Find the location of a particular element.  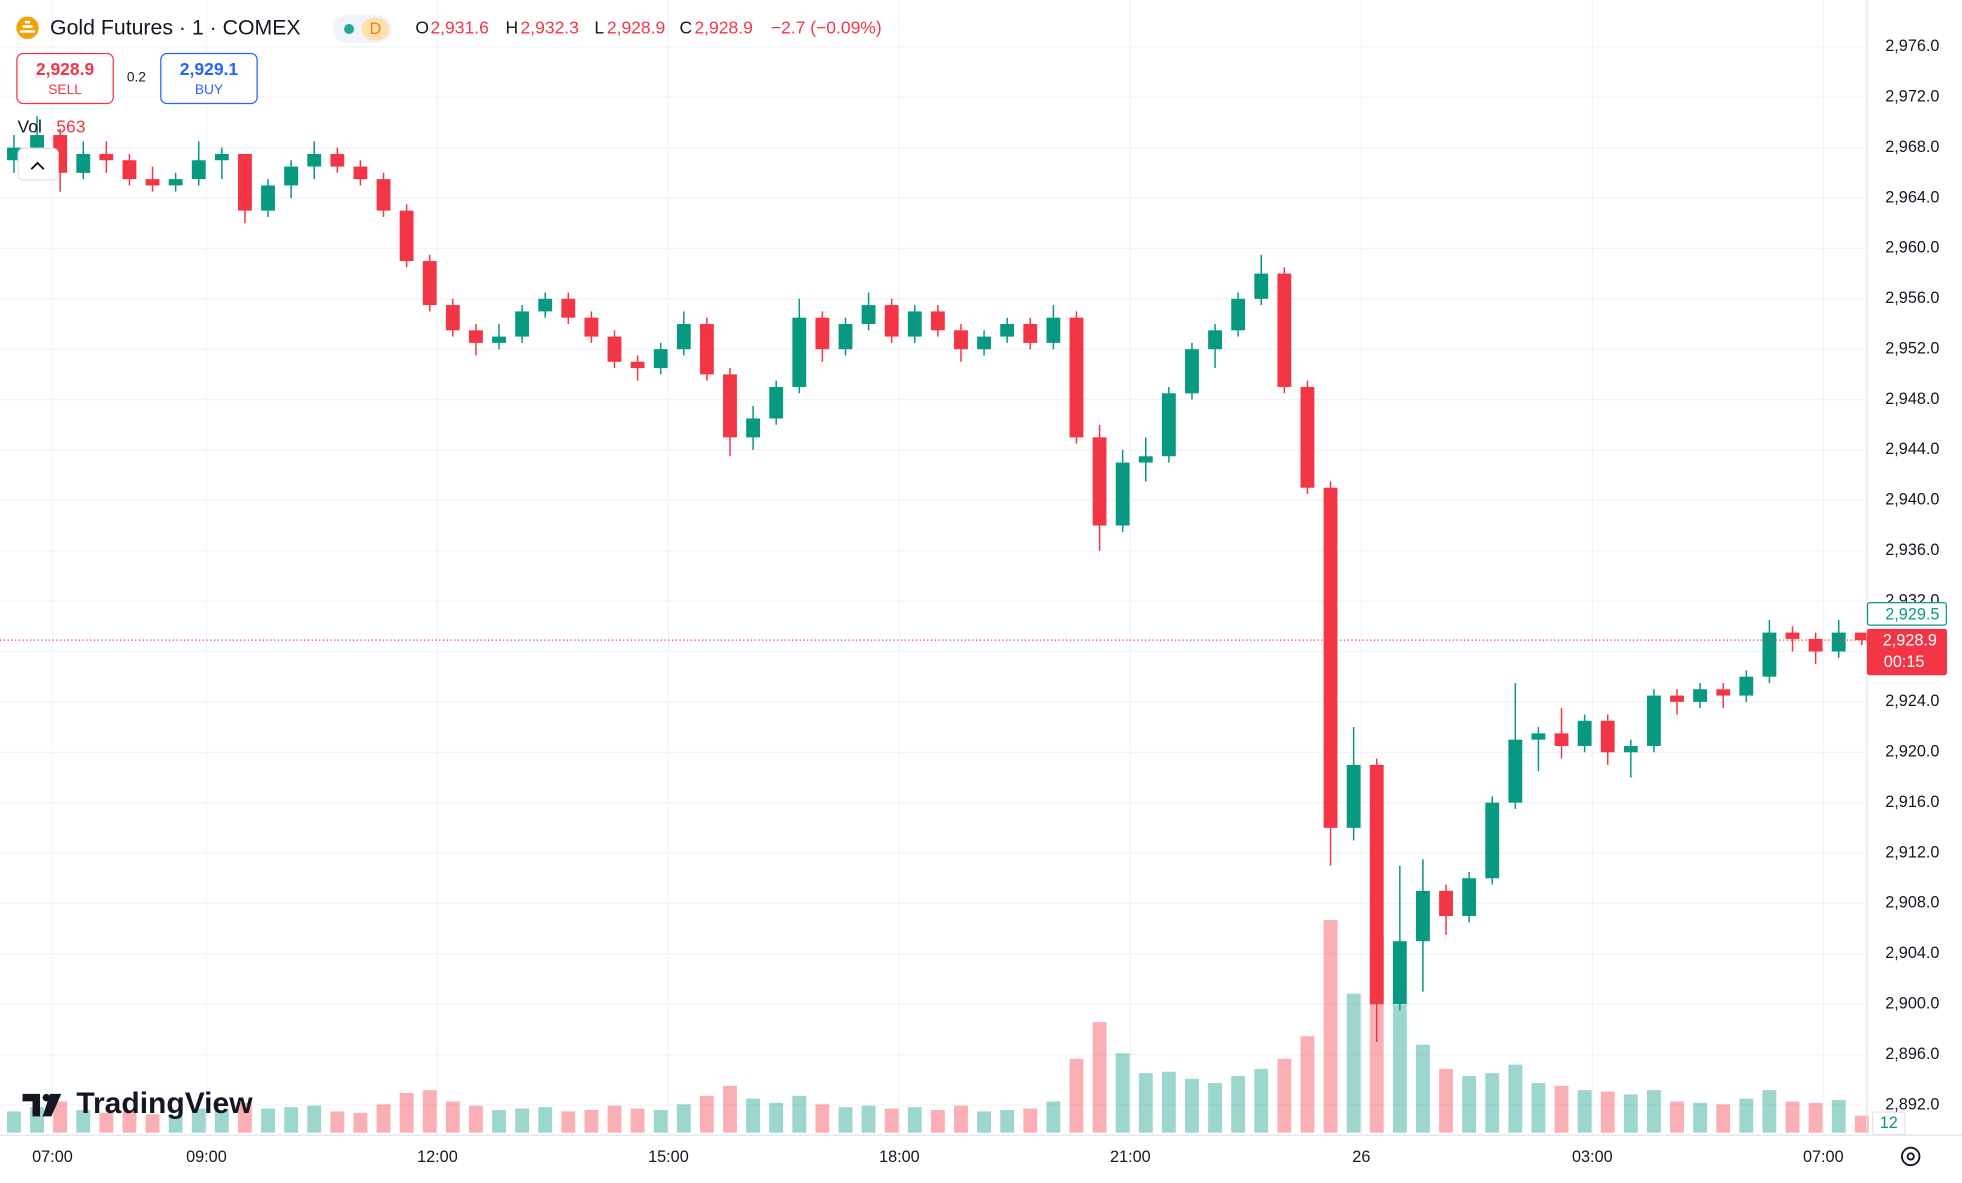

y-tick-label: 2,948.0 is located at coordinates (1912, 399).